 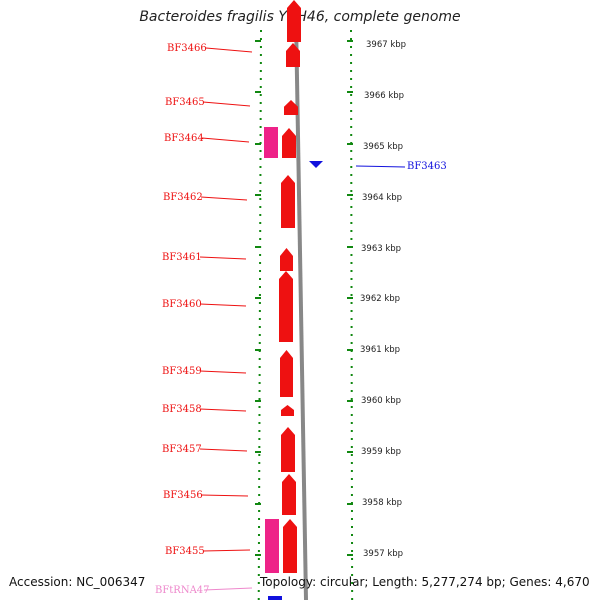 What do you see at coordinates (185, 102) in the screenshot?
I see `gene-label: BF3465` at bounding box center [185, 102].